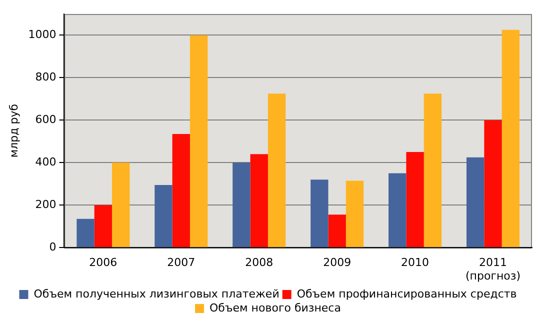 The image size is (550, 324). Describe the element at coordinates (259, 263) in the screenshot. I see `x-tick-label: 2008` at that location.